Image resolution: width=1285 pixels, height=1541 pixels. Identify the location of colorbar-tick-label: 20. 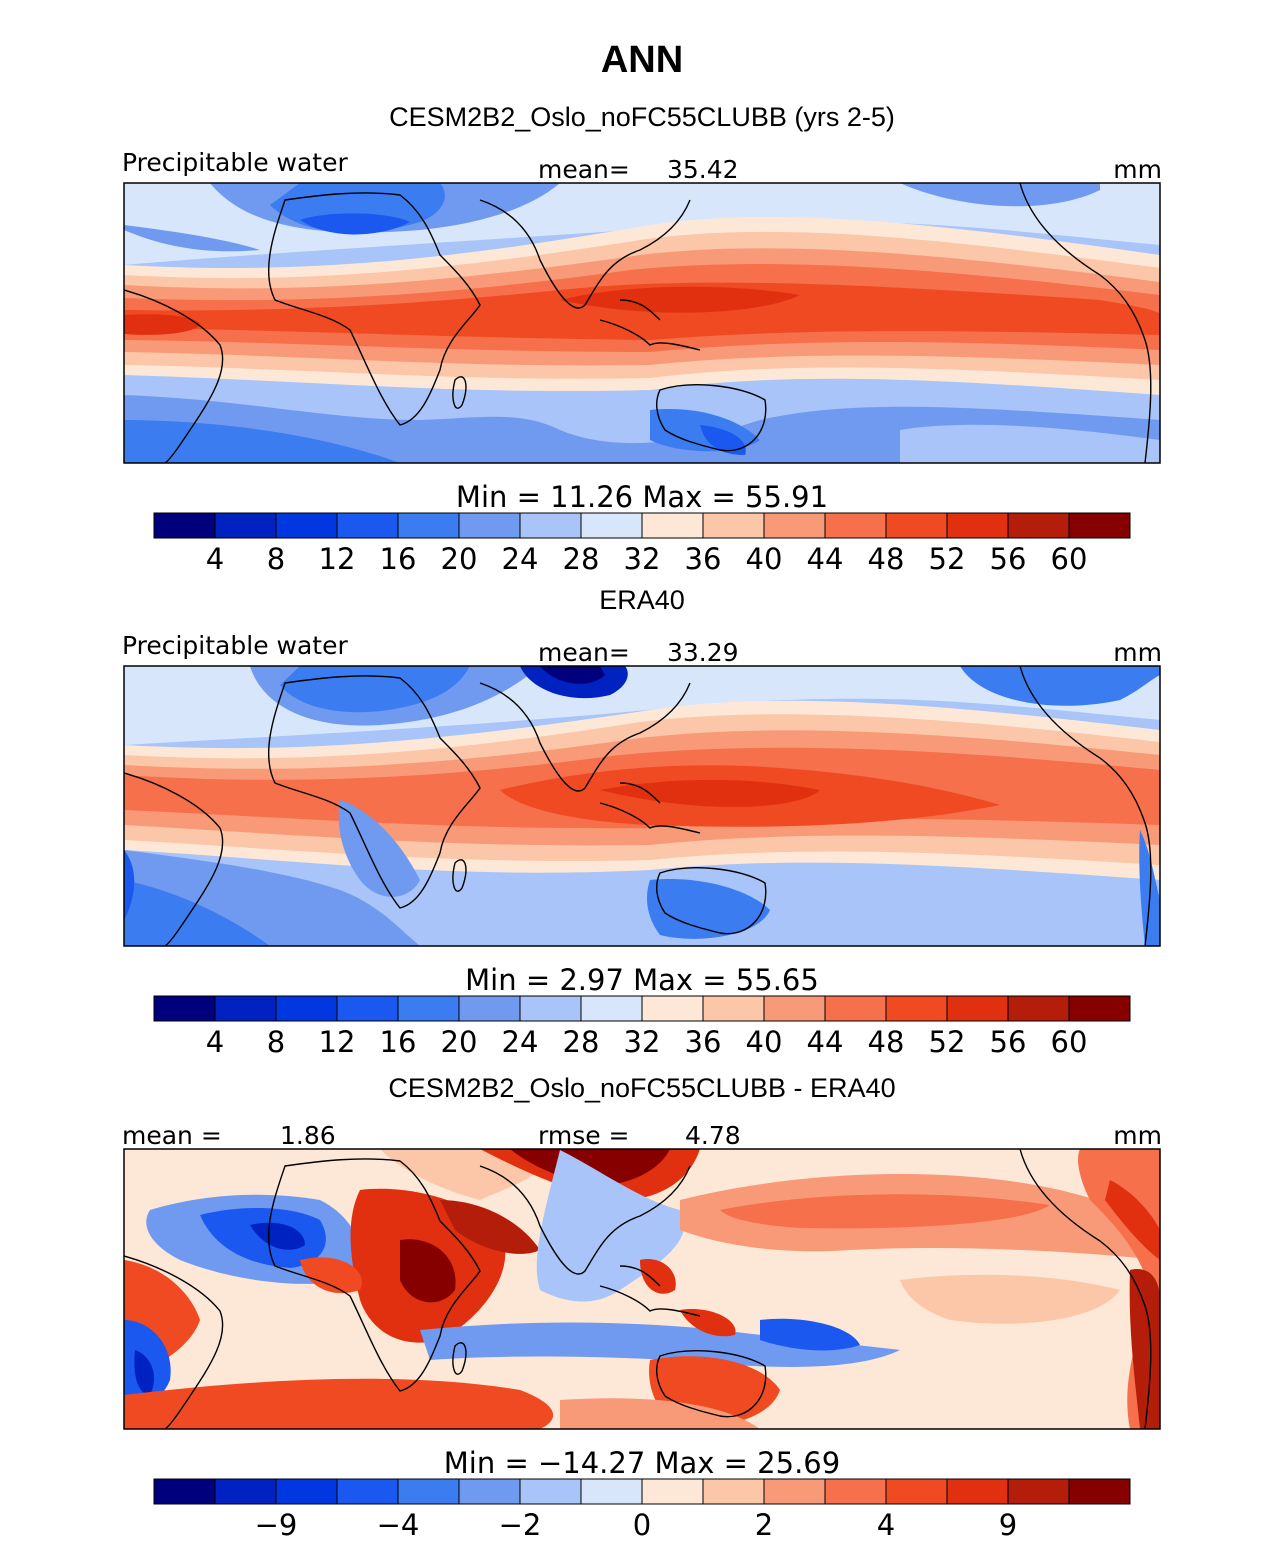
(459, 559).